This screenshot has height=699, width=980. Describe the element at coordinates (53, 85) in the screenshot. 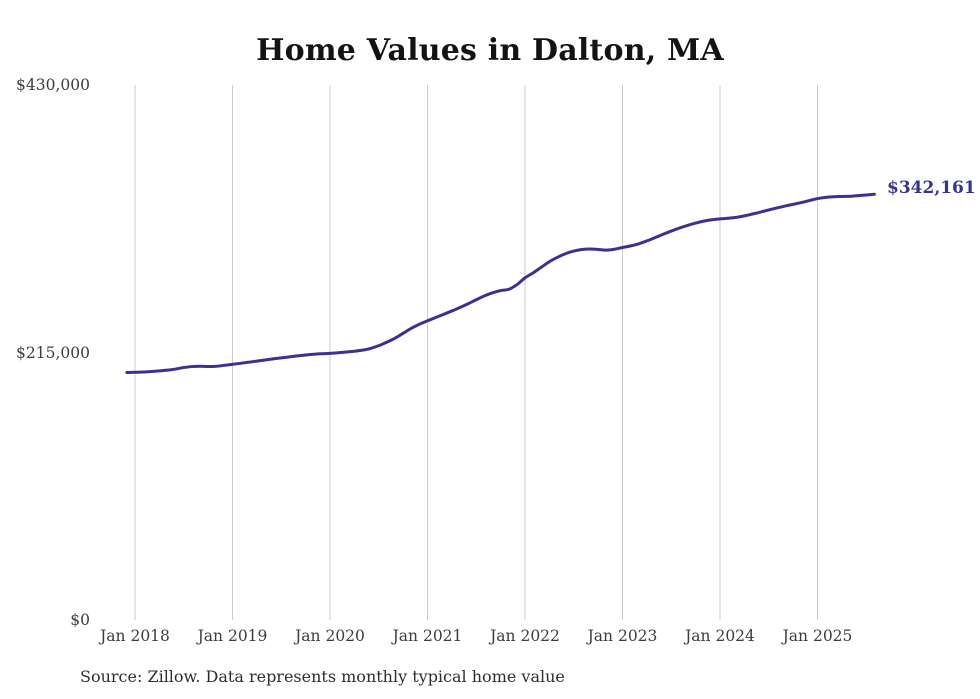

I see `y-tick-label: $430,000` at that location.